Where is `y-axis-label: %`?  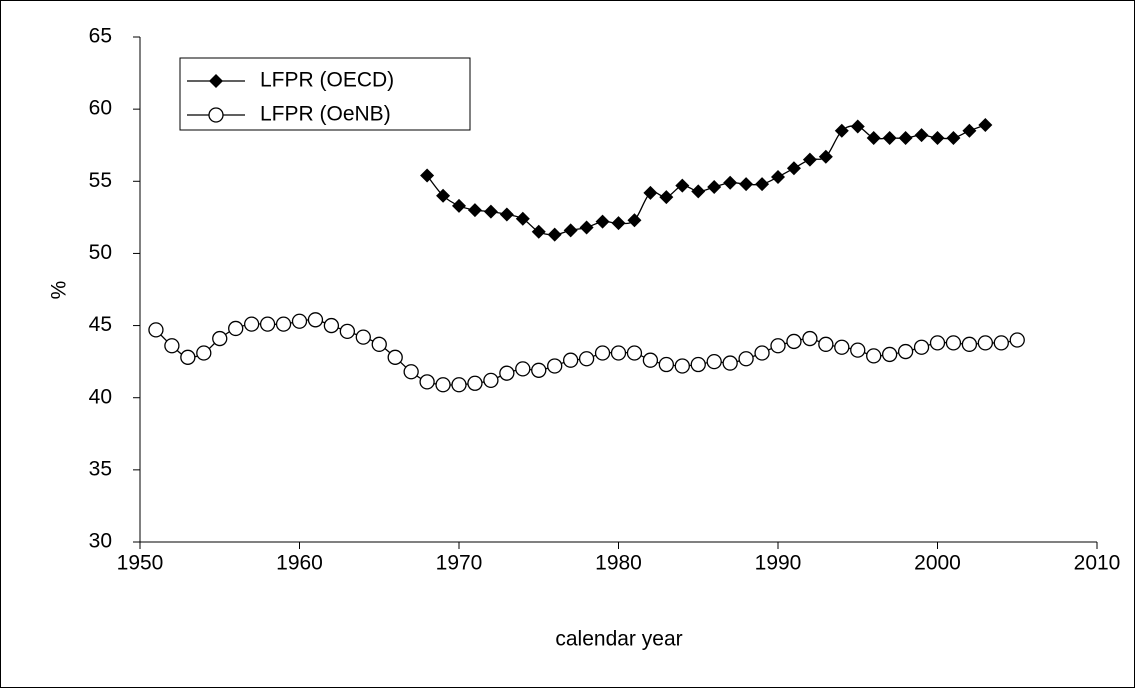 y-axis-label: % is located at coordinates (59, 290).